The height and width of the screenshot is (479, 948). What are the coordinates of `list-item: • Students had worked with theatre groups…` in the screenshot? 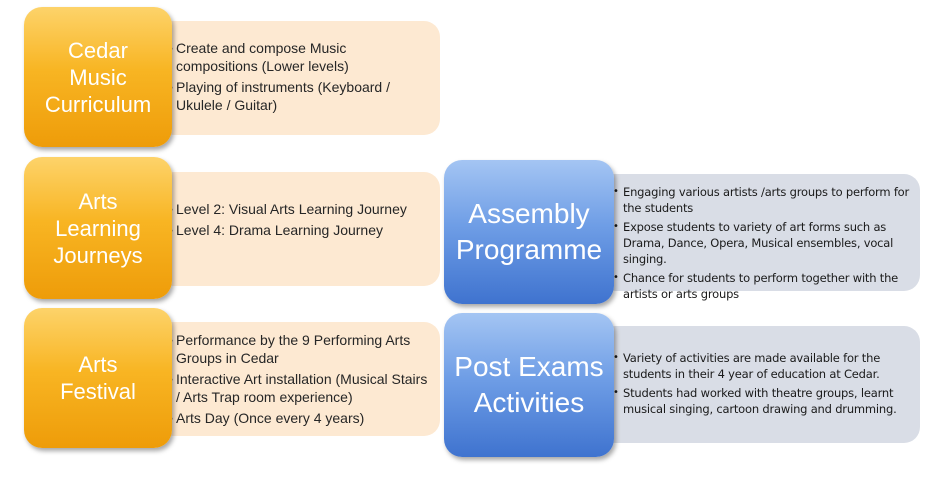 It's located at (755, 401).